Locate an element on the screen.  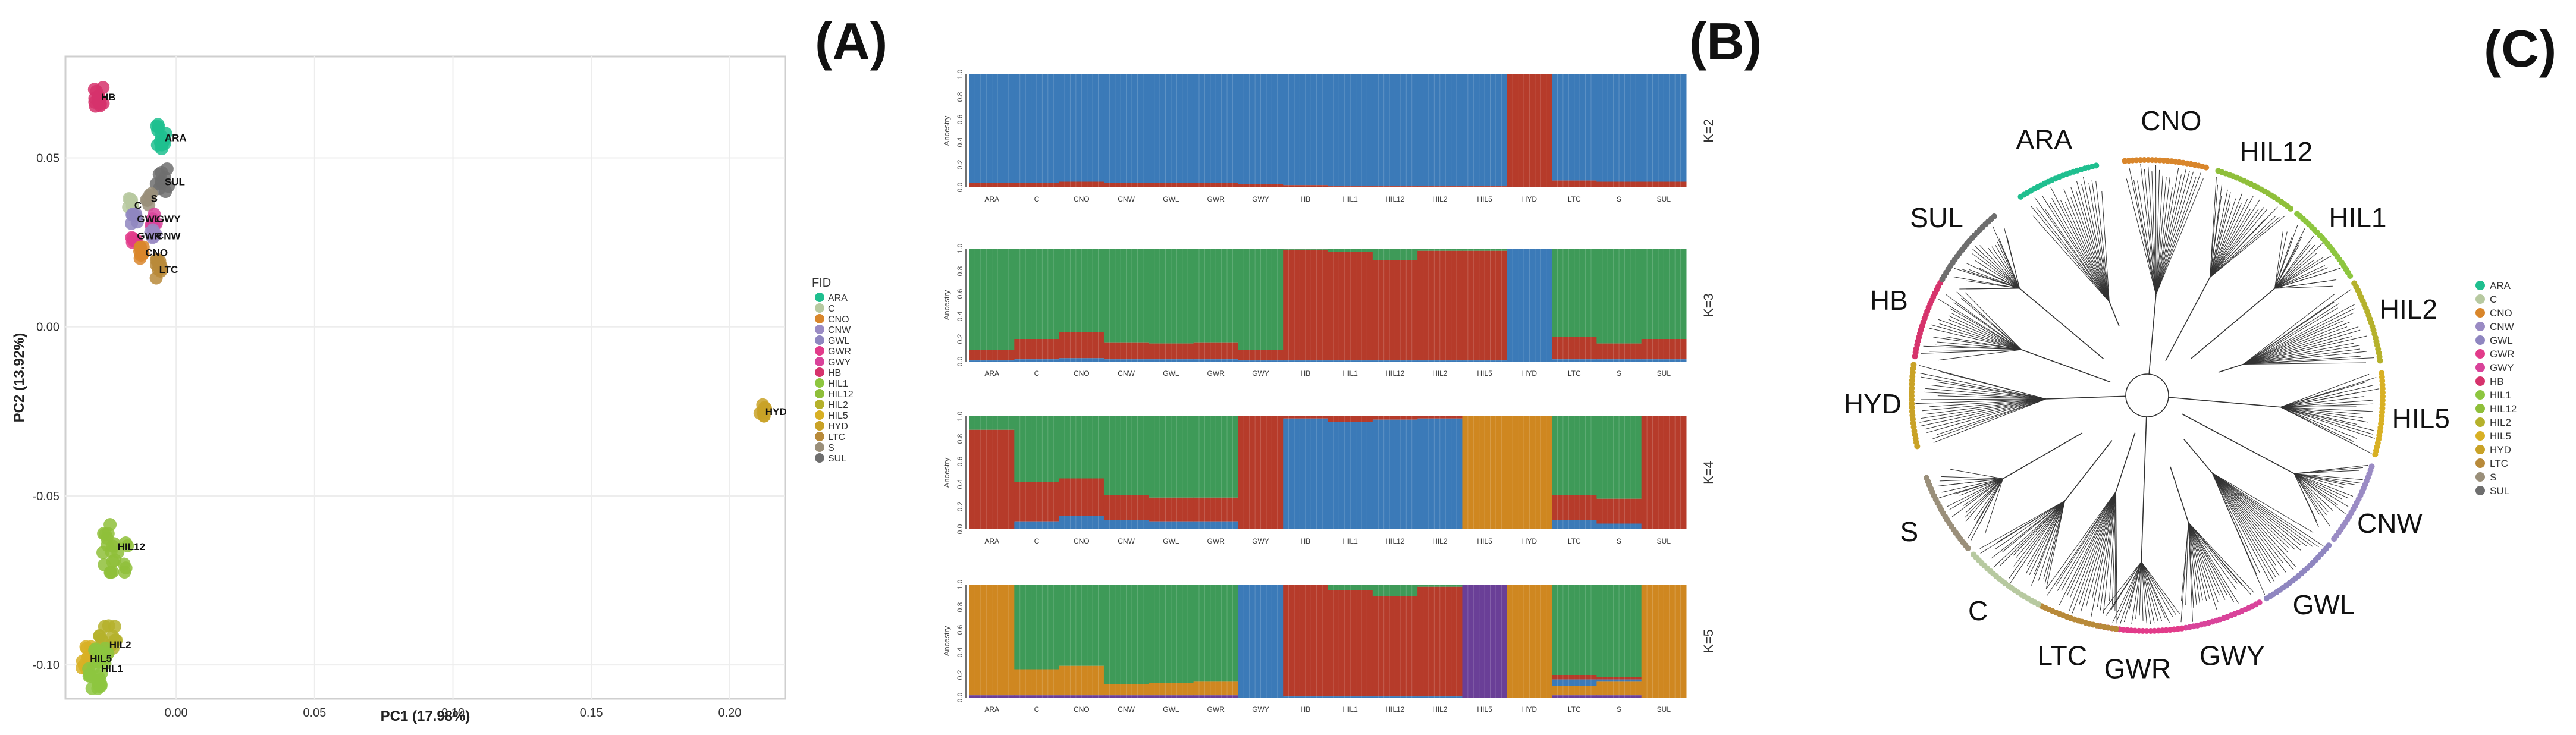
pca-legend-entry: C is located at coordinates (831, 309).